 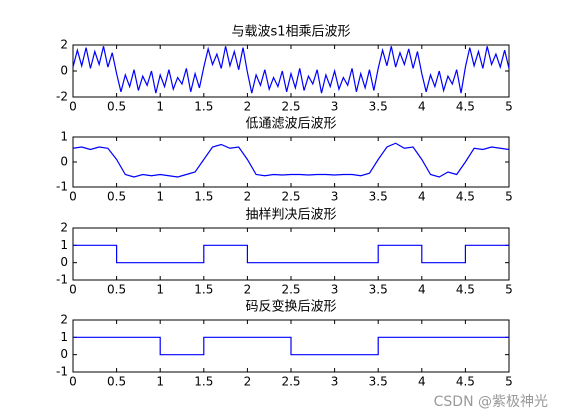 I want to click on subplot-title: 抽样判决后波形, so click(x=290, y=215).